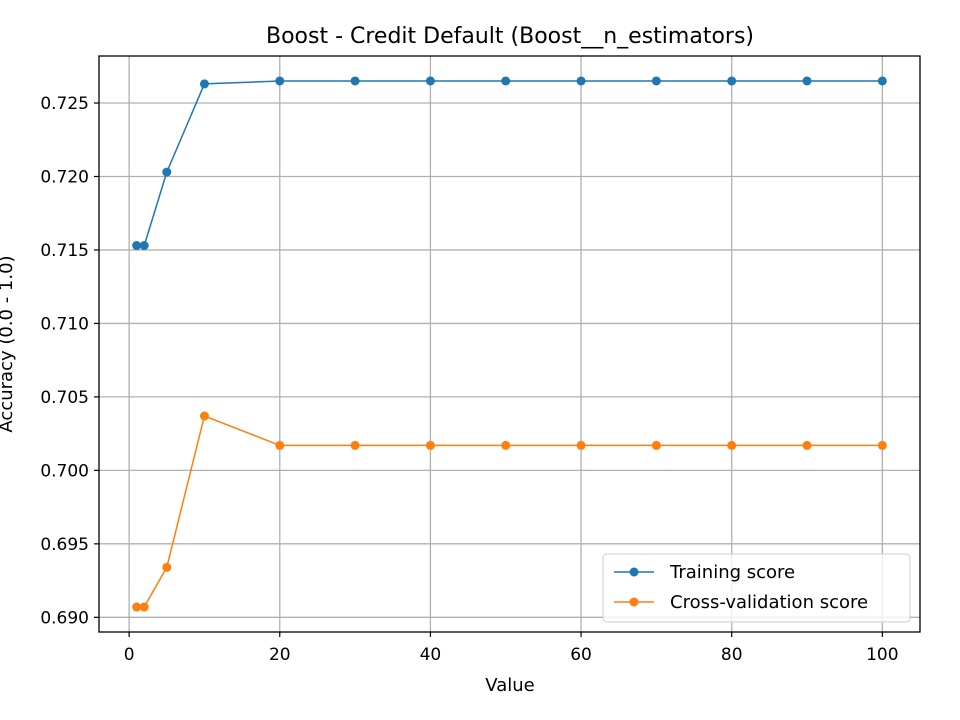 This screenshot has width=960, height=720. What do you see at coordinates (64, 177) in the screenshot?
I see `y-tick-label: 0.720` at bounding box center [64, 177].